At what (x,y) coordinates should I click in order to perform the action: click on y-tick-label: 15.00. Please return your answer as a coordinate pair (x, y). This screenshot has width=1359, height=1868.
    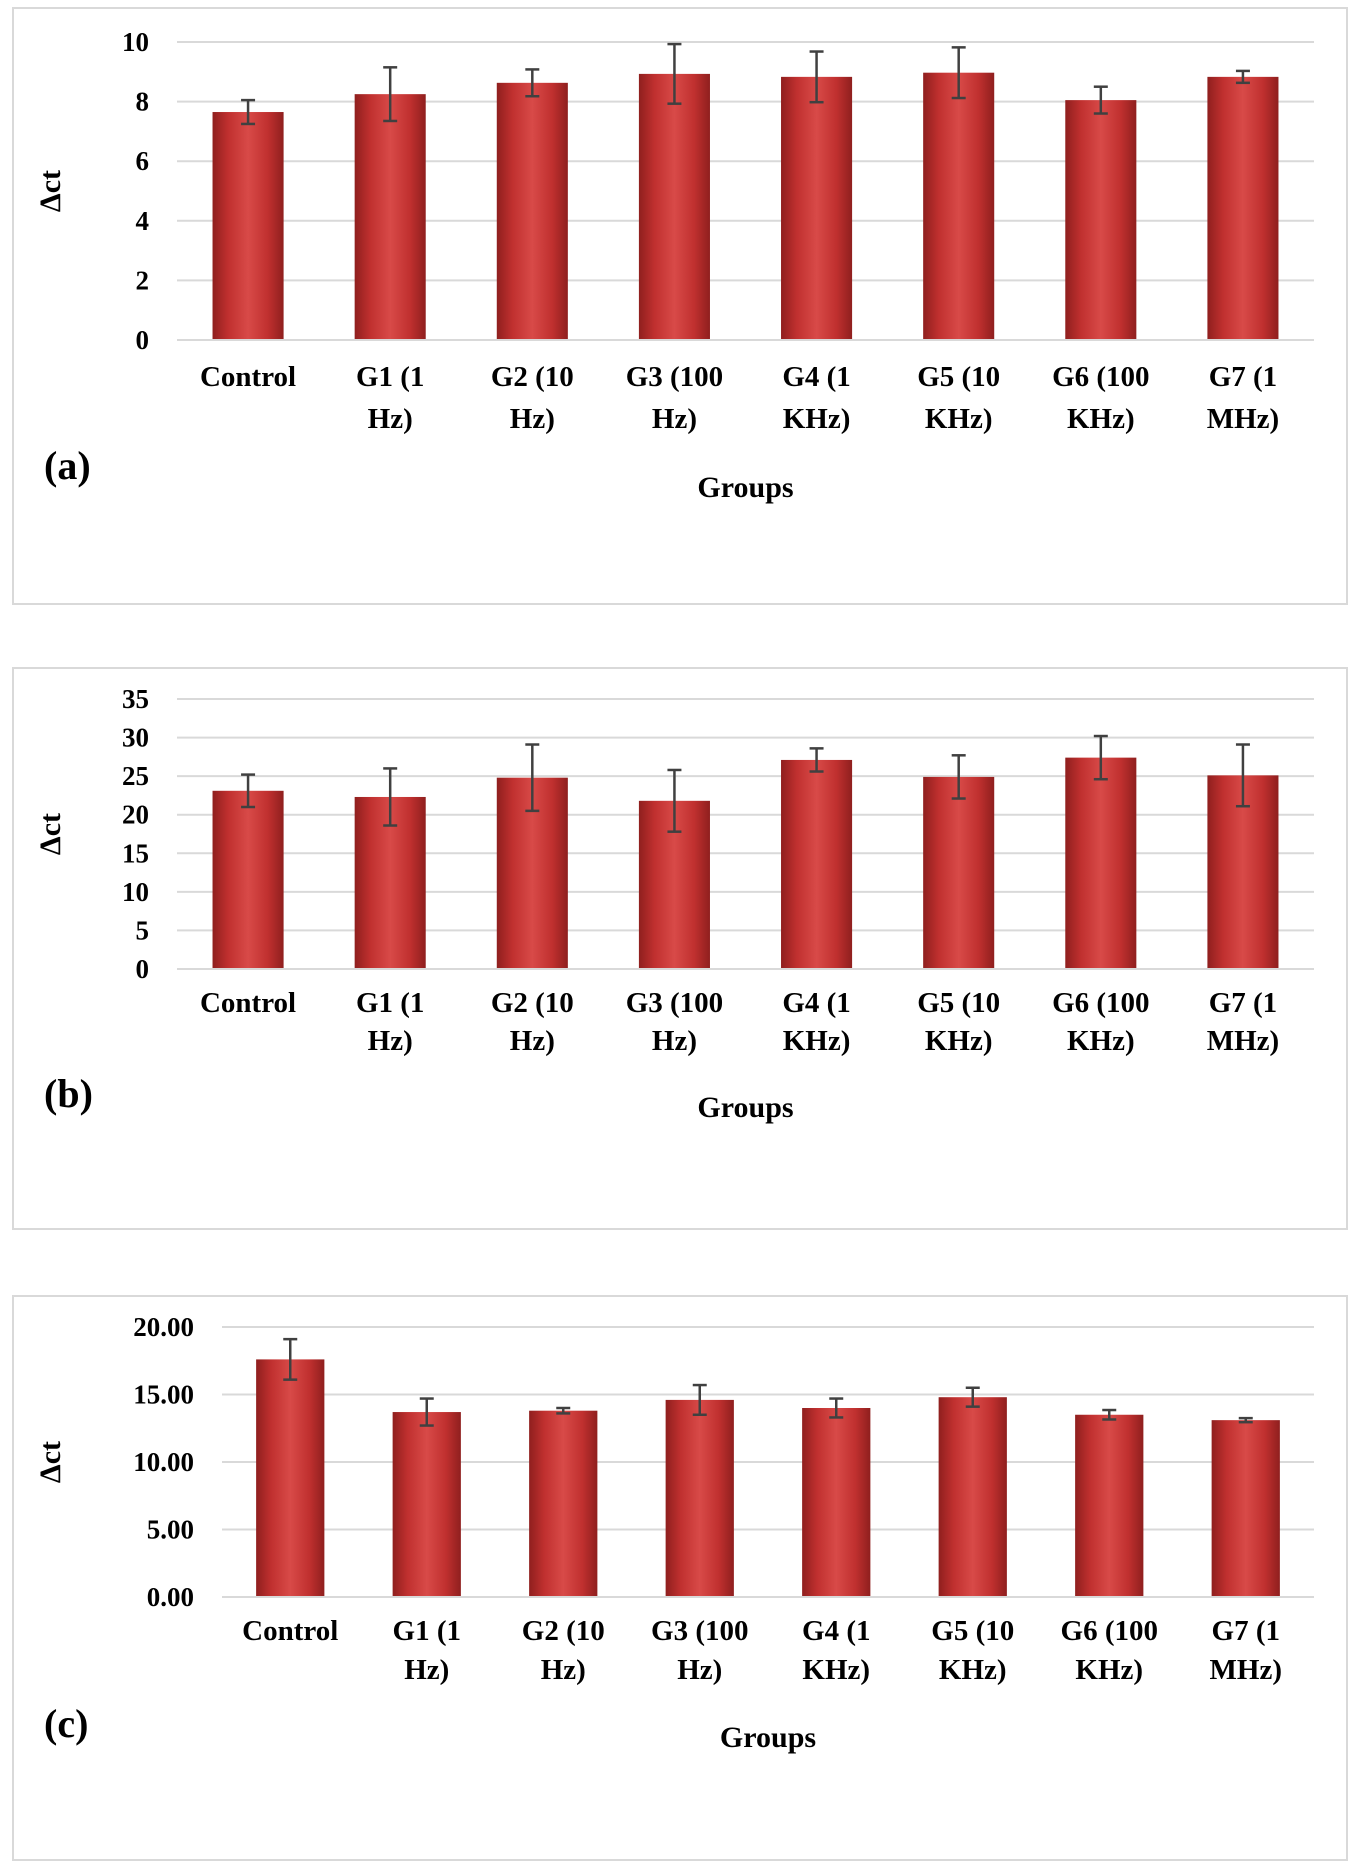
    Looking at the image, I should click on (163, 1395).